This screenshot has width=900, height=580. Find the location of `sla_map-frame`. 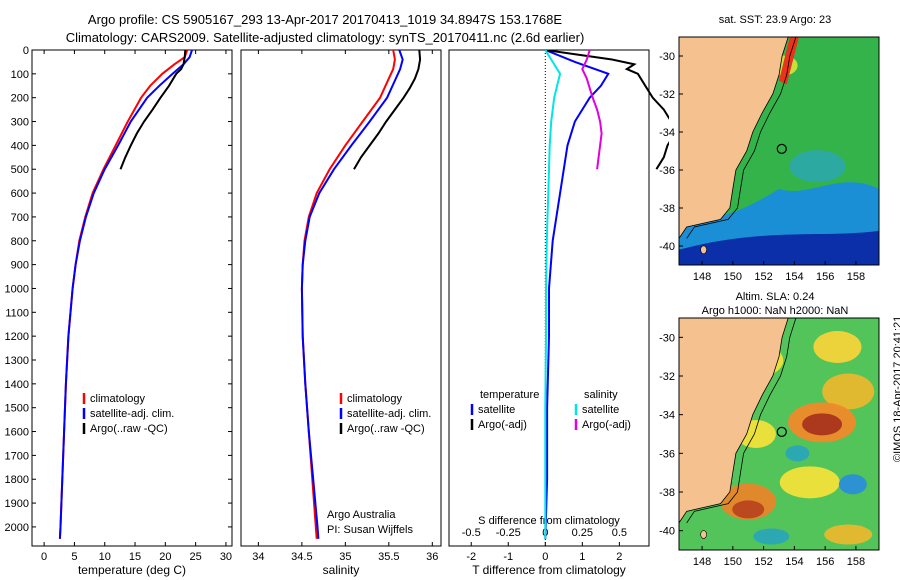

sla_map-frame is located at coordinates (779, 434).